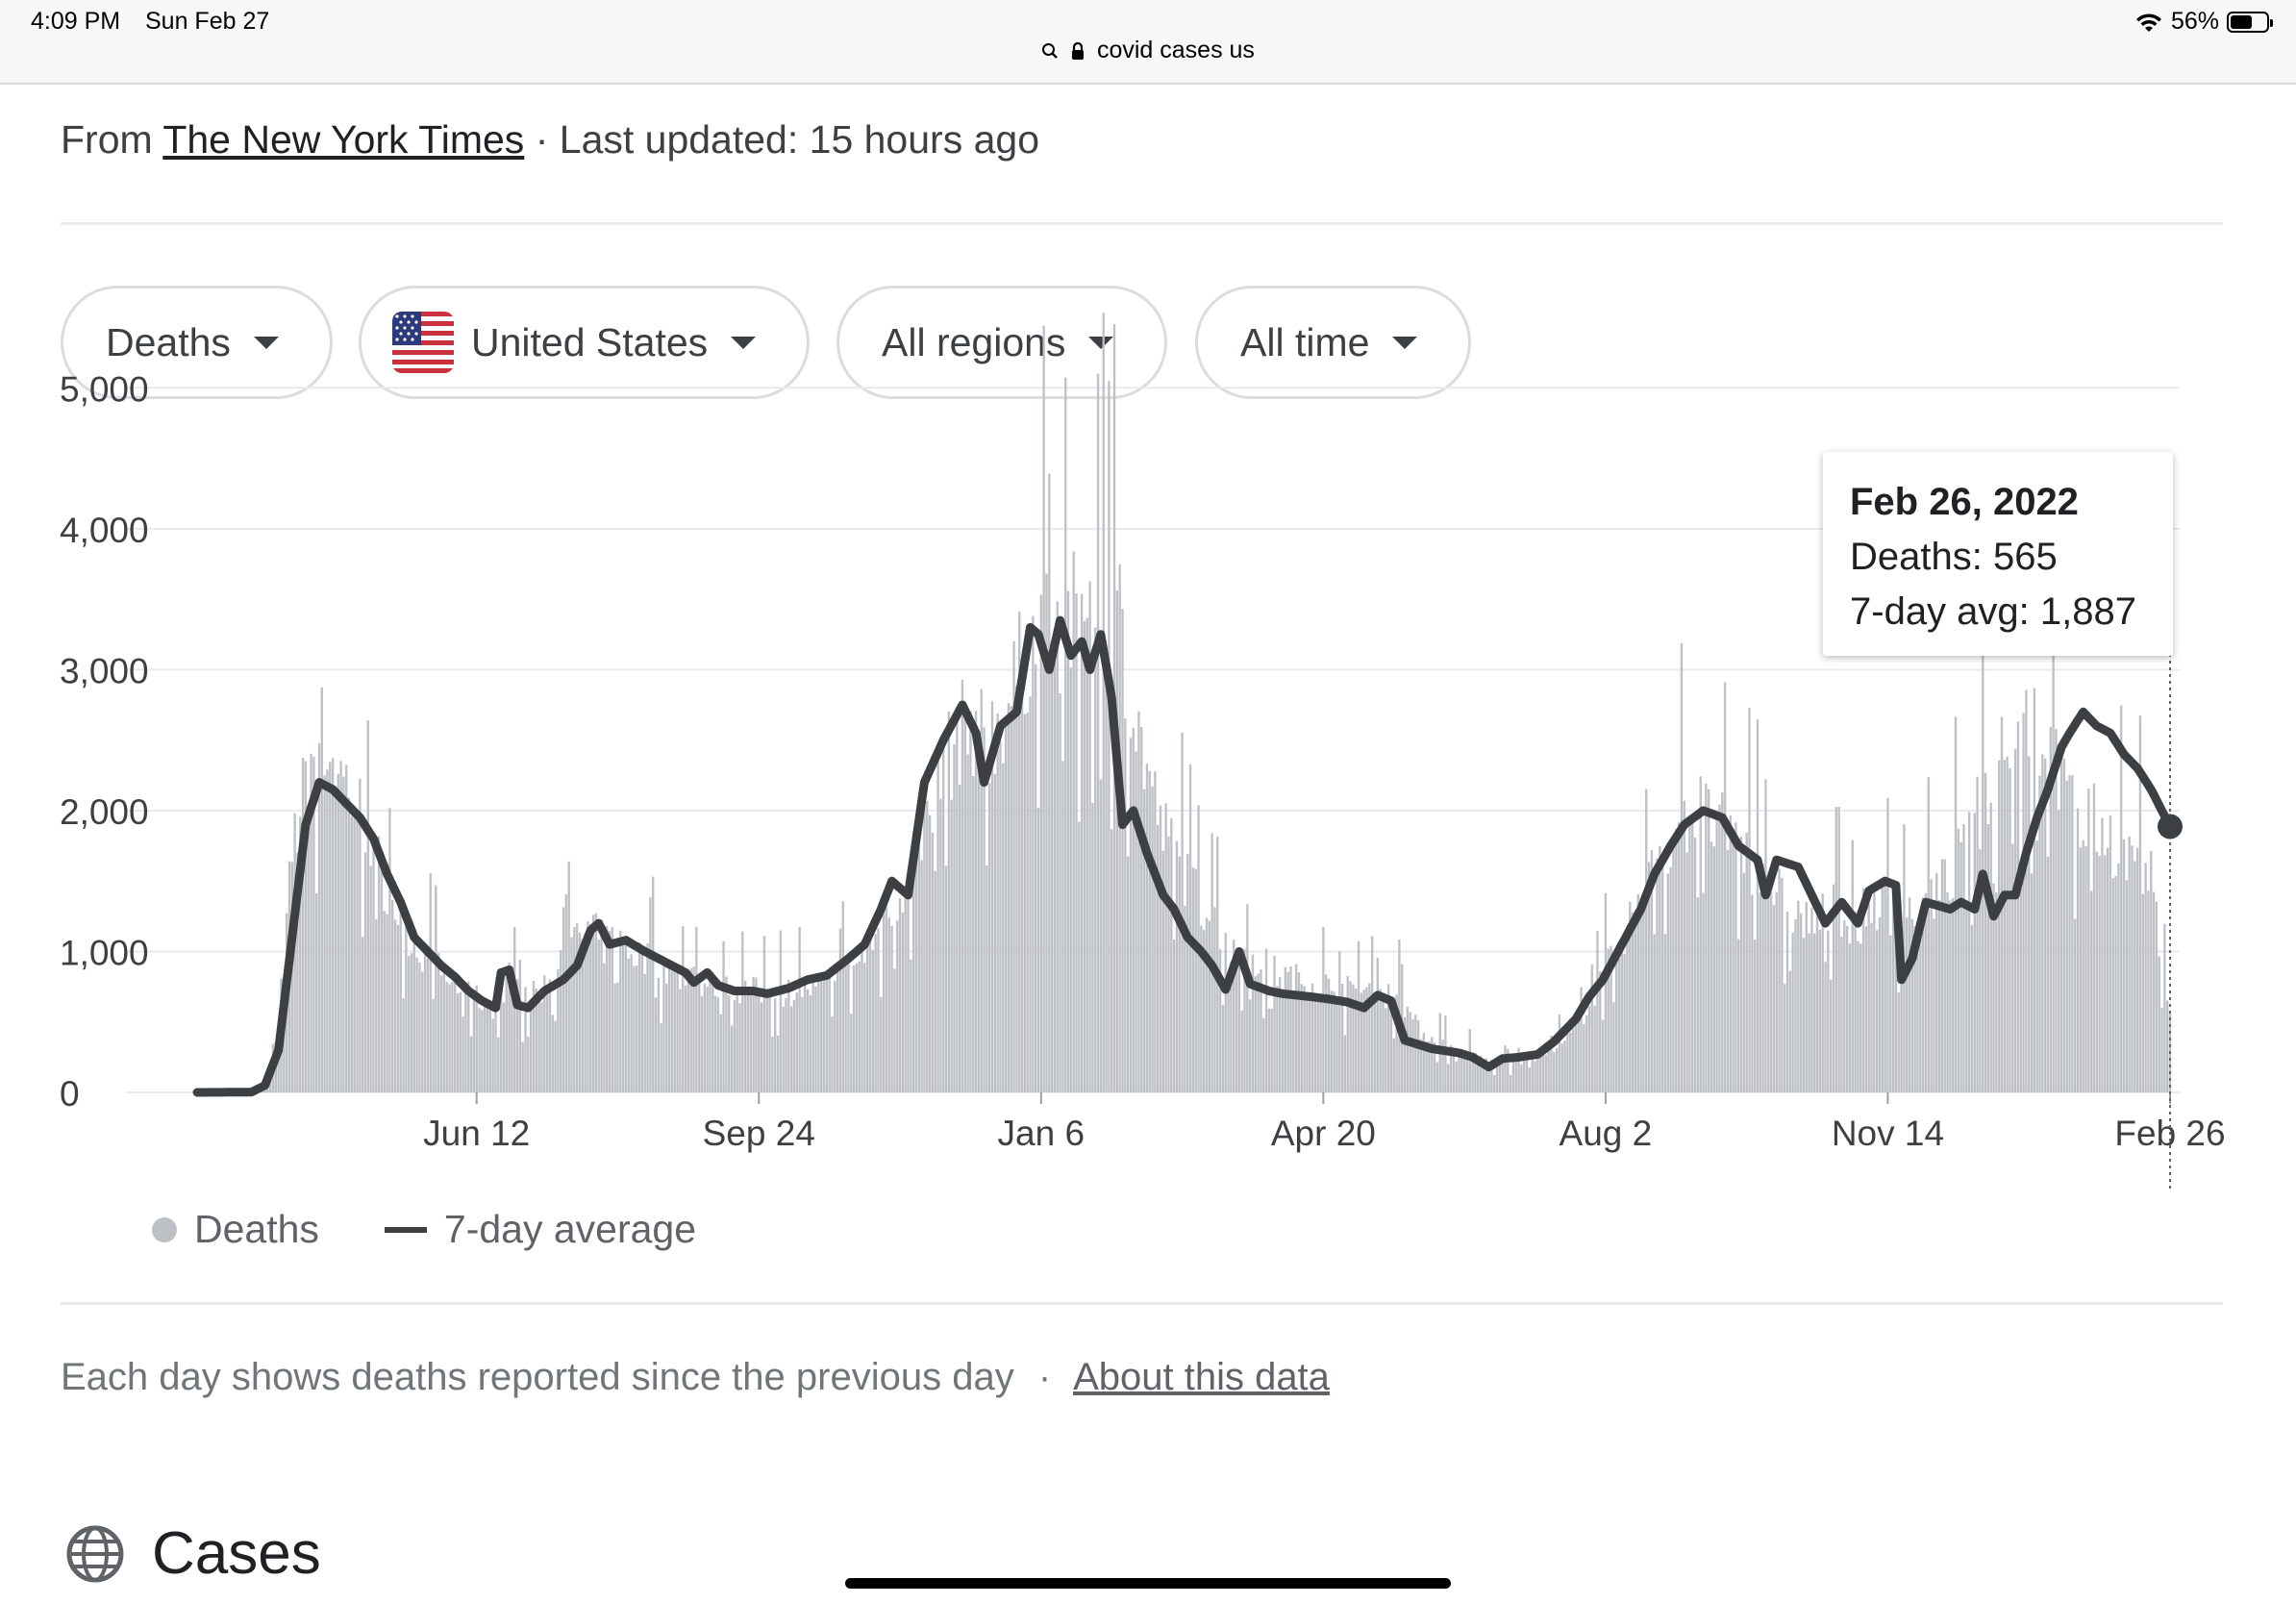  What do you see at coordinates (343, 139) in the screenshot?
I see `source-link: The New York Times` at bounding box center [343, 139].